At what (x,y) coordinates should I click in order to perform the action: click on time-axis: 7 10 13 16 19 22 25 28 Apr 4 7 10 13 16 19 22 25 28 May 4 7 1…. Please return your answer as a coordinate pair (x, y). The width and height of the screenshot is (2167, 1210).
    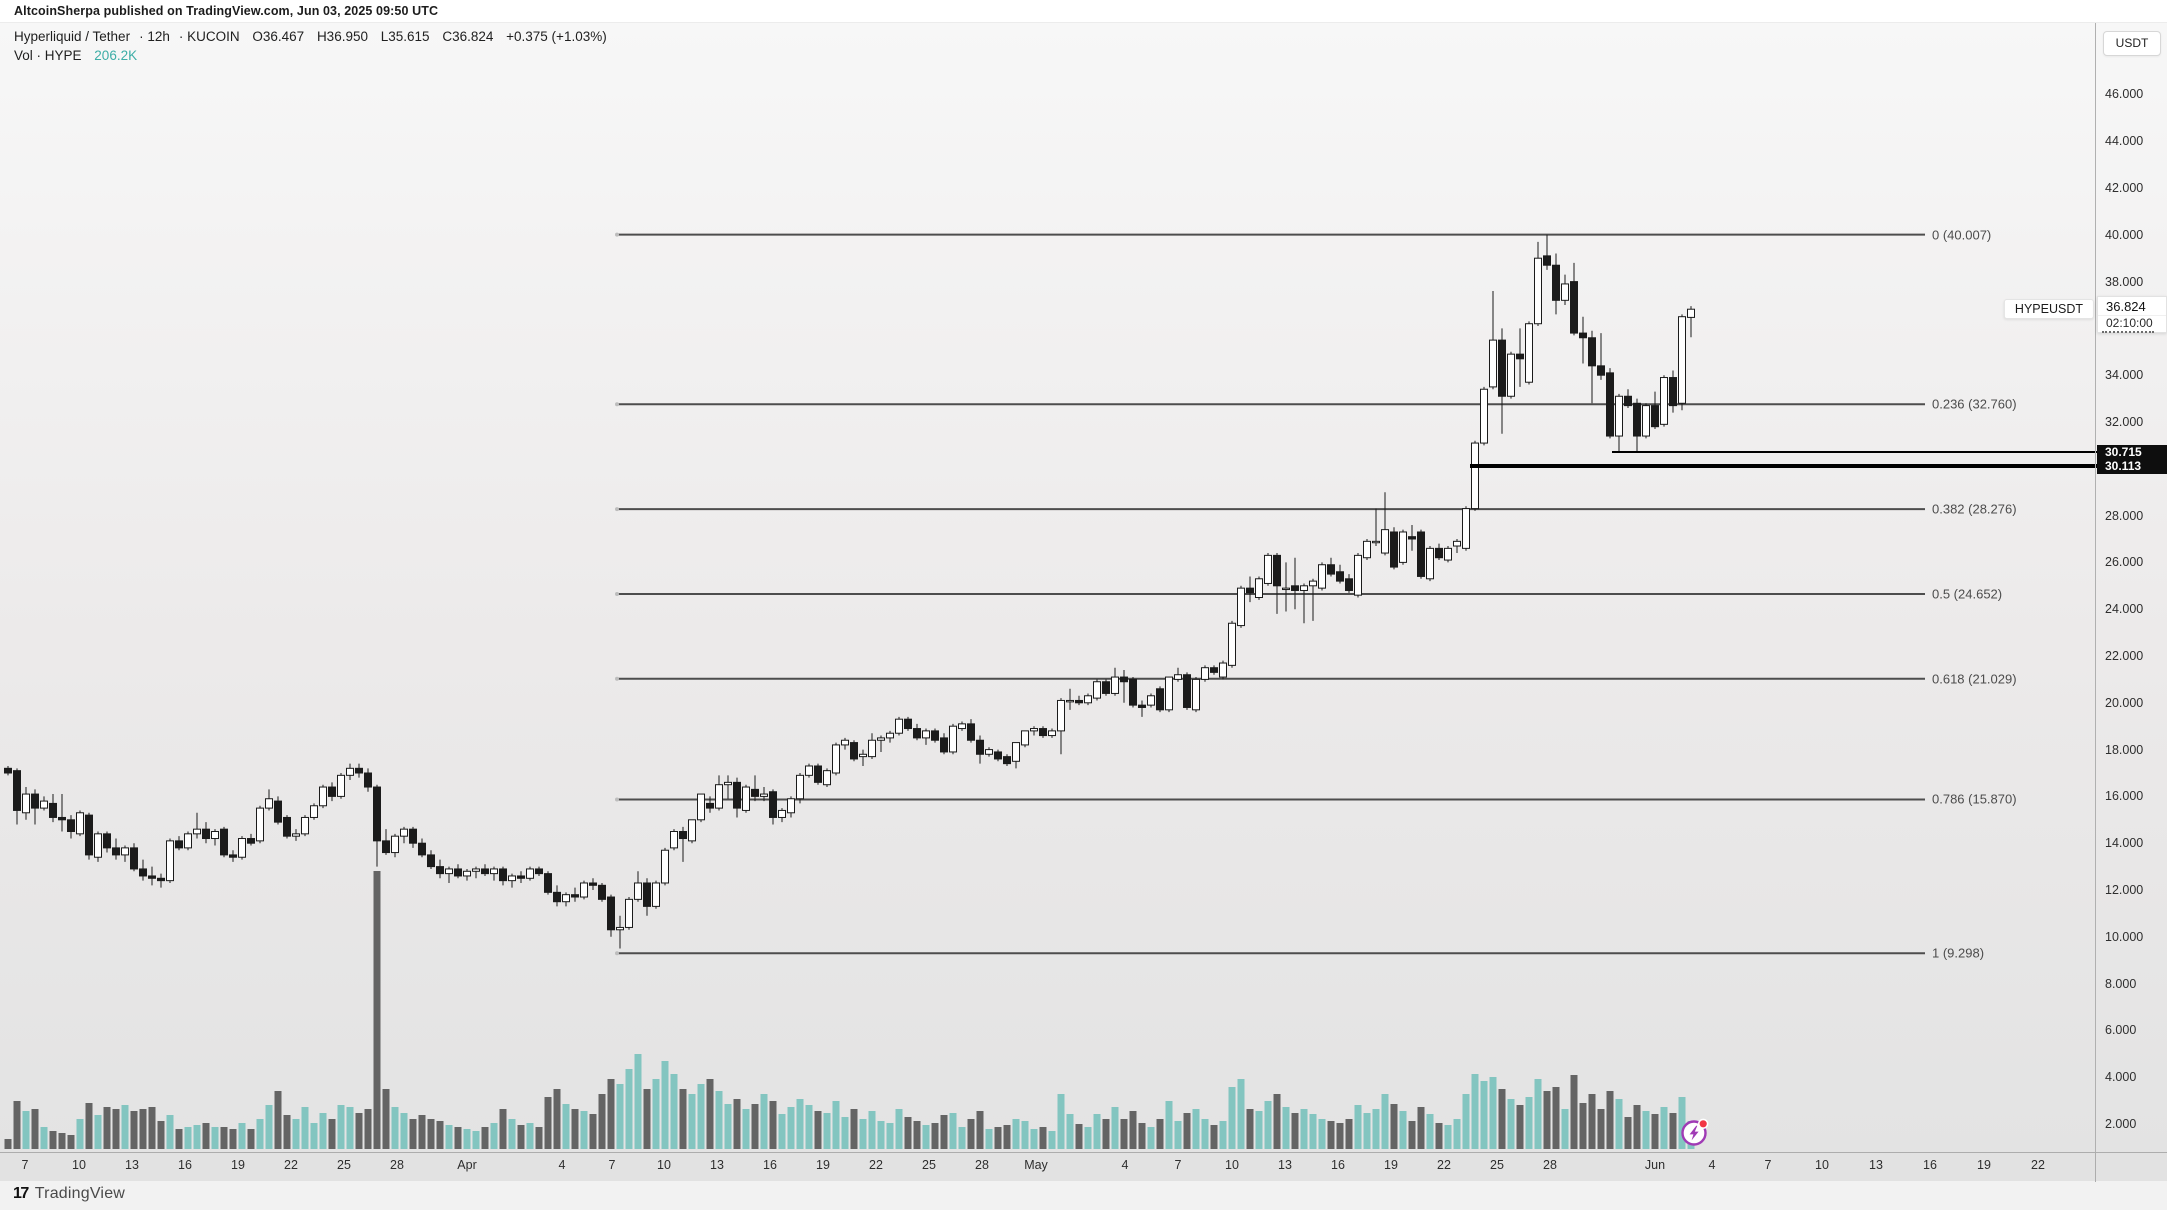
    Looking at the image, I should click on (1083, 1167).